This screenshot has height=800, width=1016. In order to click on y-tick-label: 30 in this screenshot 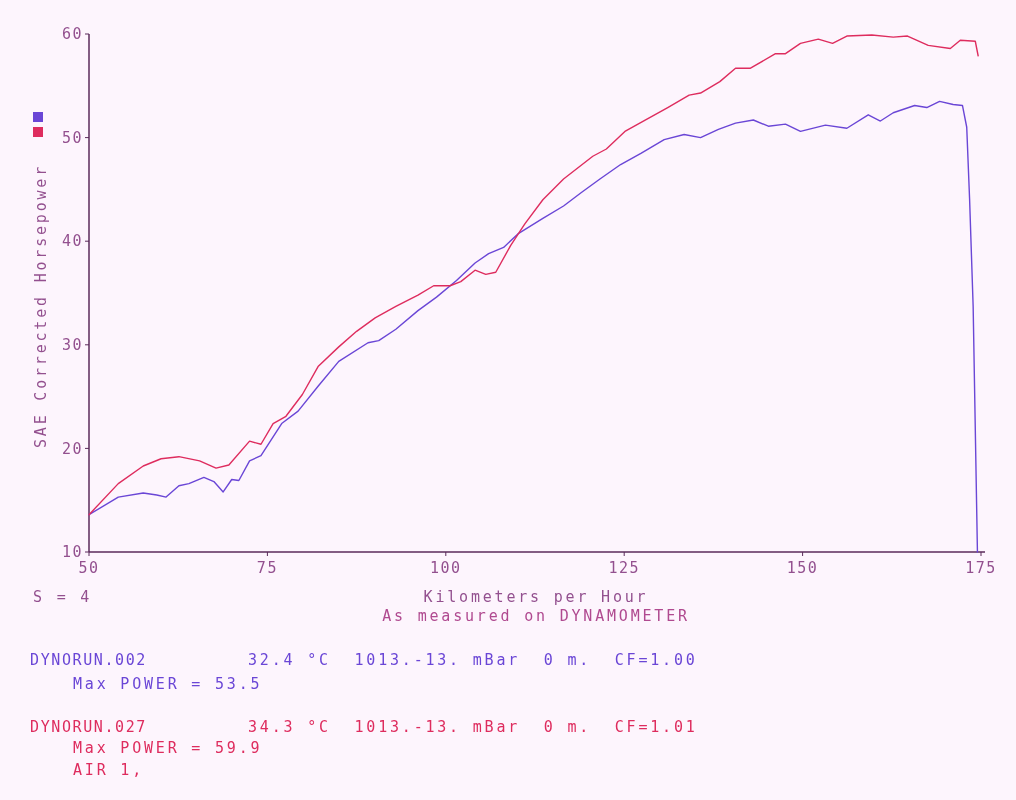, I will do `click(72, 345)`.